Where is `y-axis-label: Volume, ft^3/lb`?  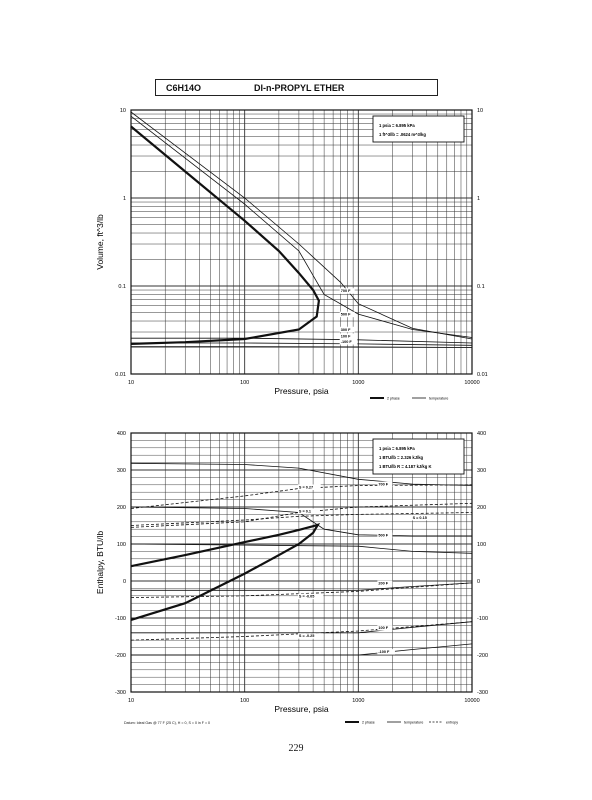 y-axis-label: Volume, ft^3/lb is located at coordinates (100, 242).